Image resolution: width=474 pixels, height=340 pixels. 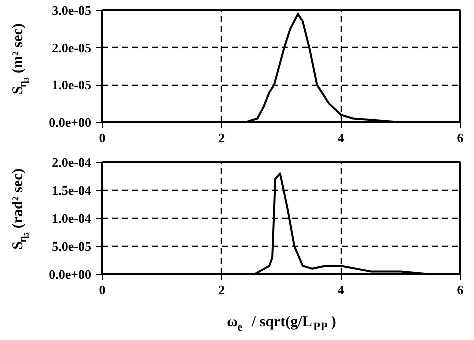 I want to click on y-tick-label: 3.0e-05, so click(x=72, y=10).